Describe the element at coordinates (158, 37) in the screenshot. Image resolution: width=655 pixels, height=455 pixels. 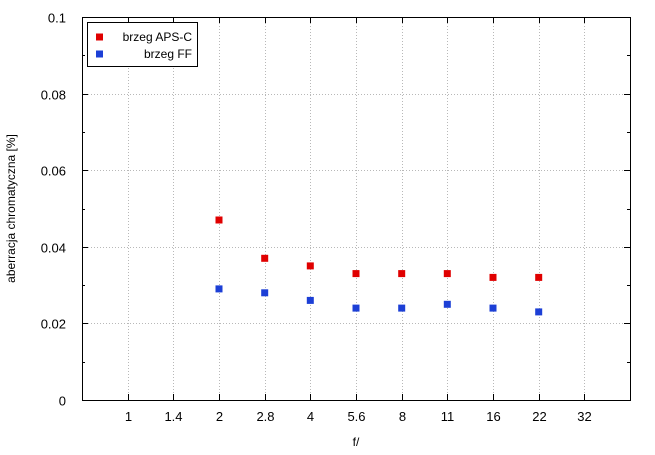
I see `legend-label: brzeg APS-C` at that location.